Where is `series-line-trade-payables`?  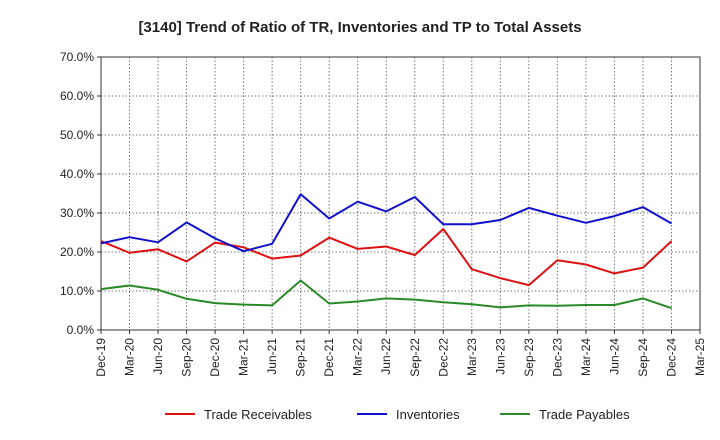 series-line-trade-payables is located at coordinates (386, 294).